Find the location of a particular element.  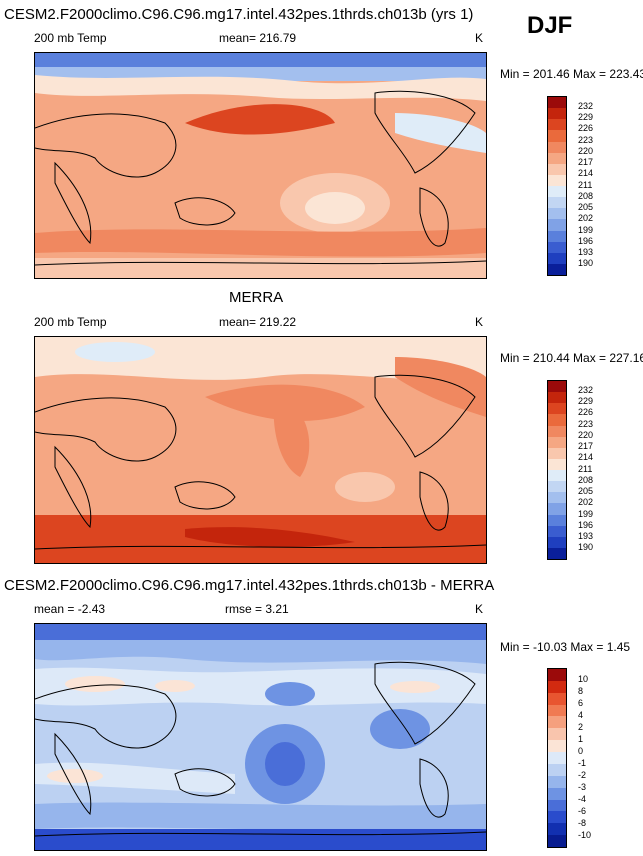

panel1-colorbar-label: 199 is located at coordinates (586, 230).